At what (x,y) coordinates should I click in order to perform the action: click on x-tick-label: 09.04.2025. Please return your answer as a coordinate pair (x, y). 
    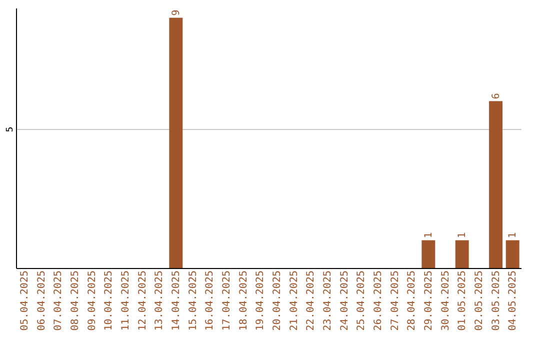
    Looking at the image, I should click on (92, 300).